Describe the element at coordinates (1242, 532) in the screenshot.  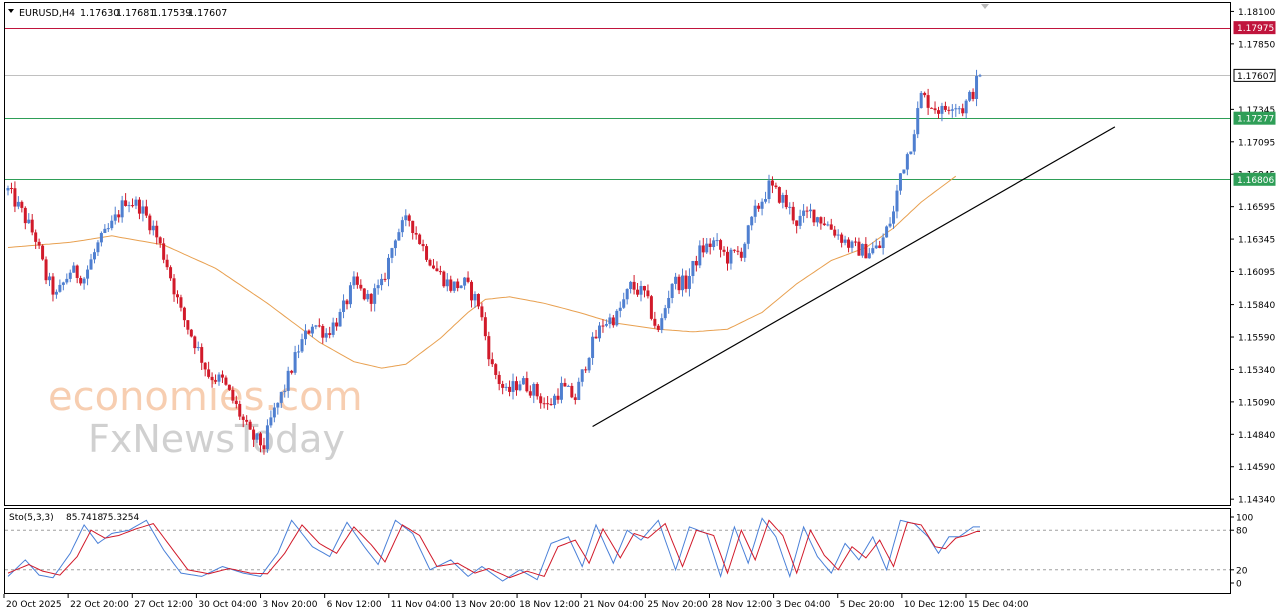
I see `stochastic-tick-label: 80` at that location.